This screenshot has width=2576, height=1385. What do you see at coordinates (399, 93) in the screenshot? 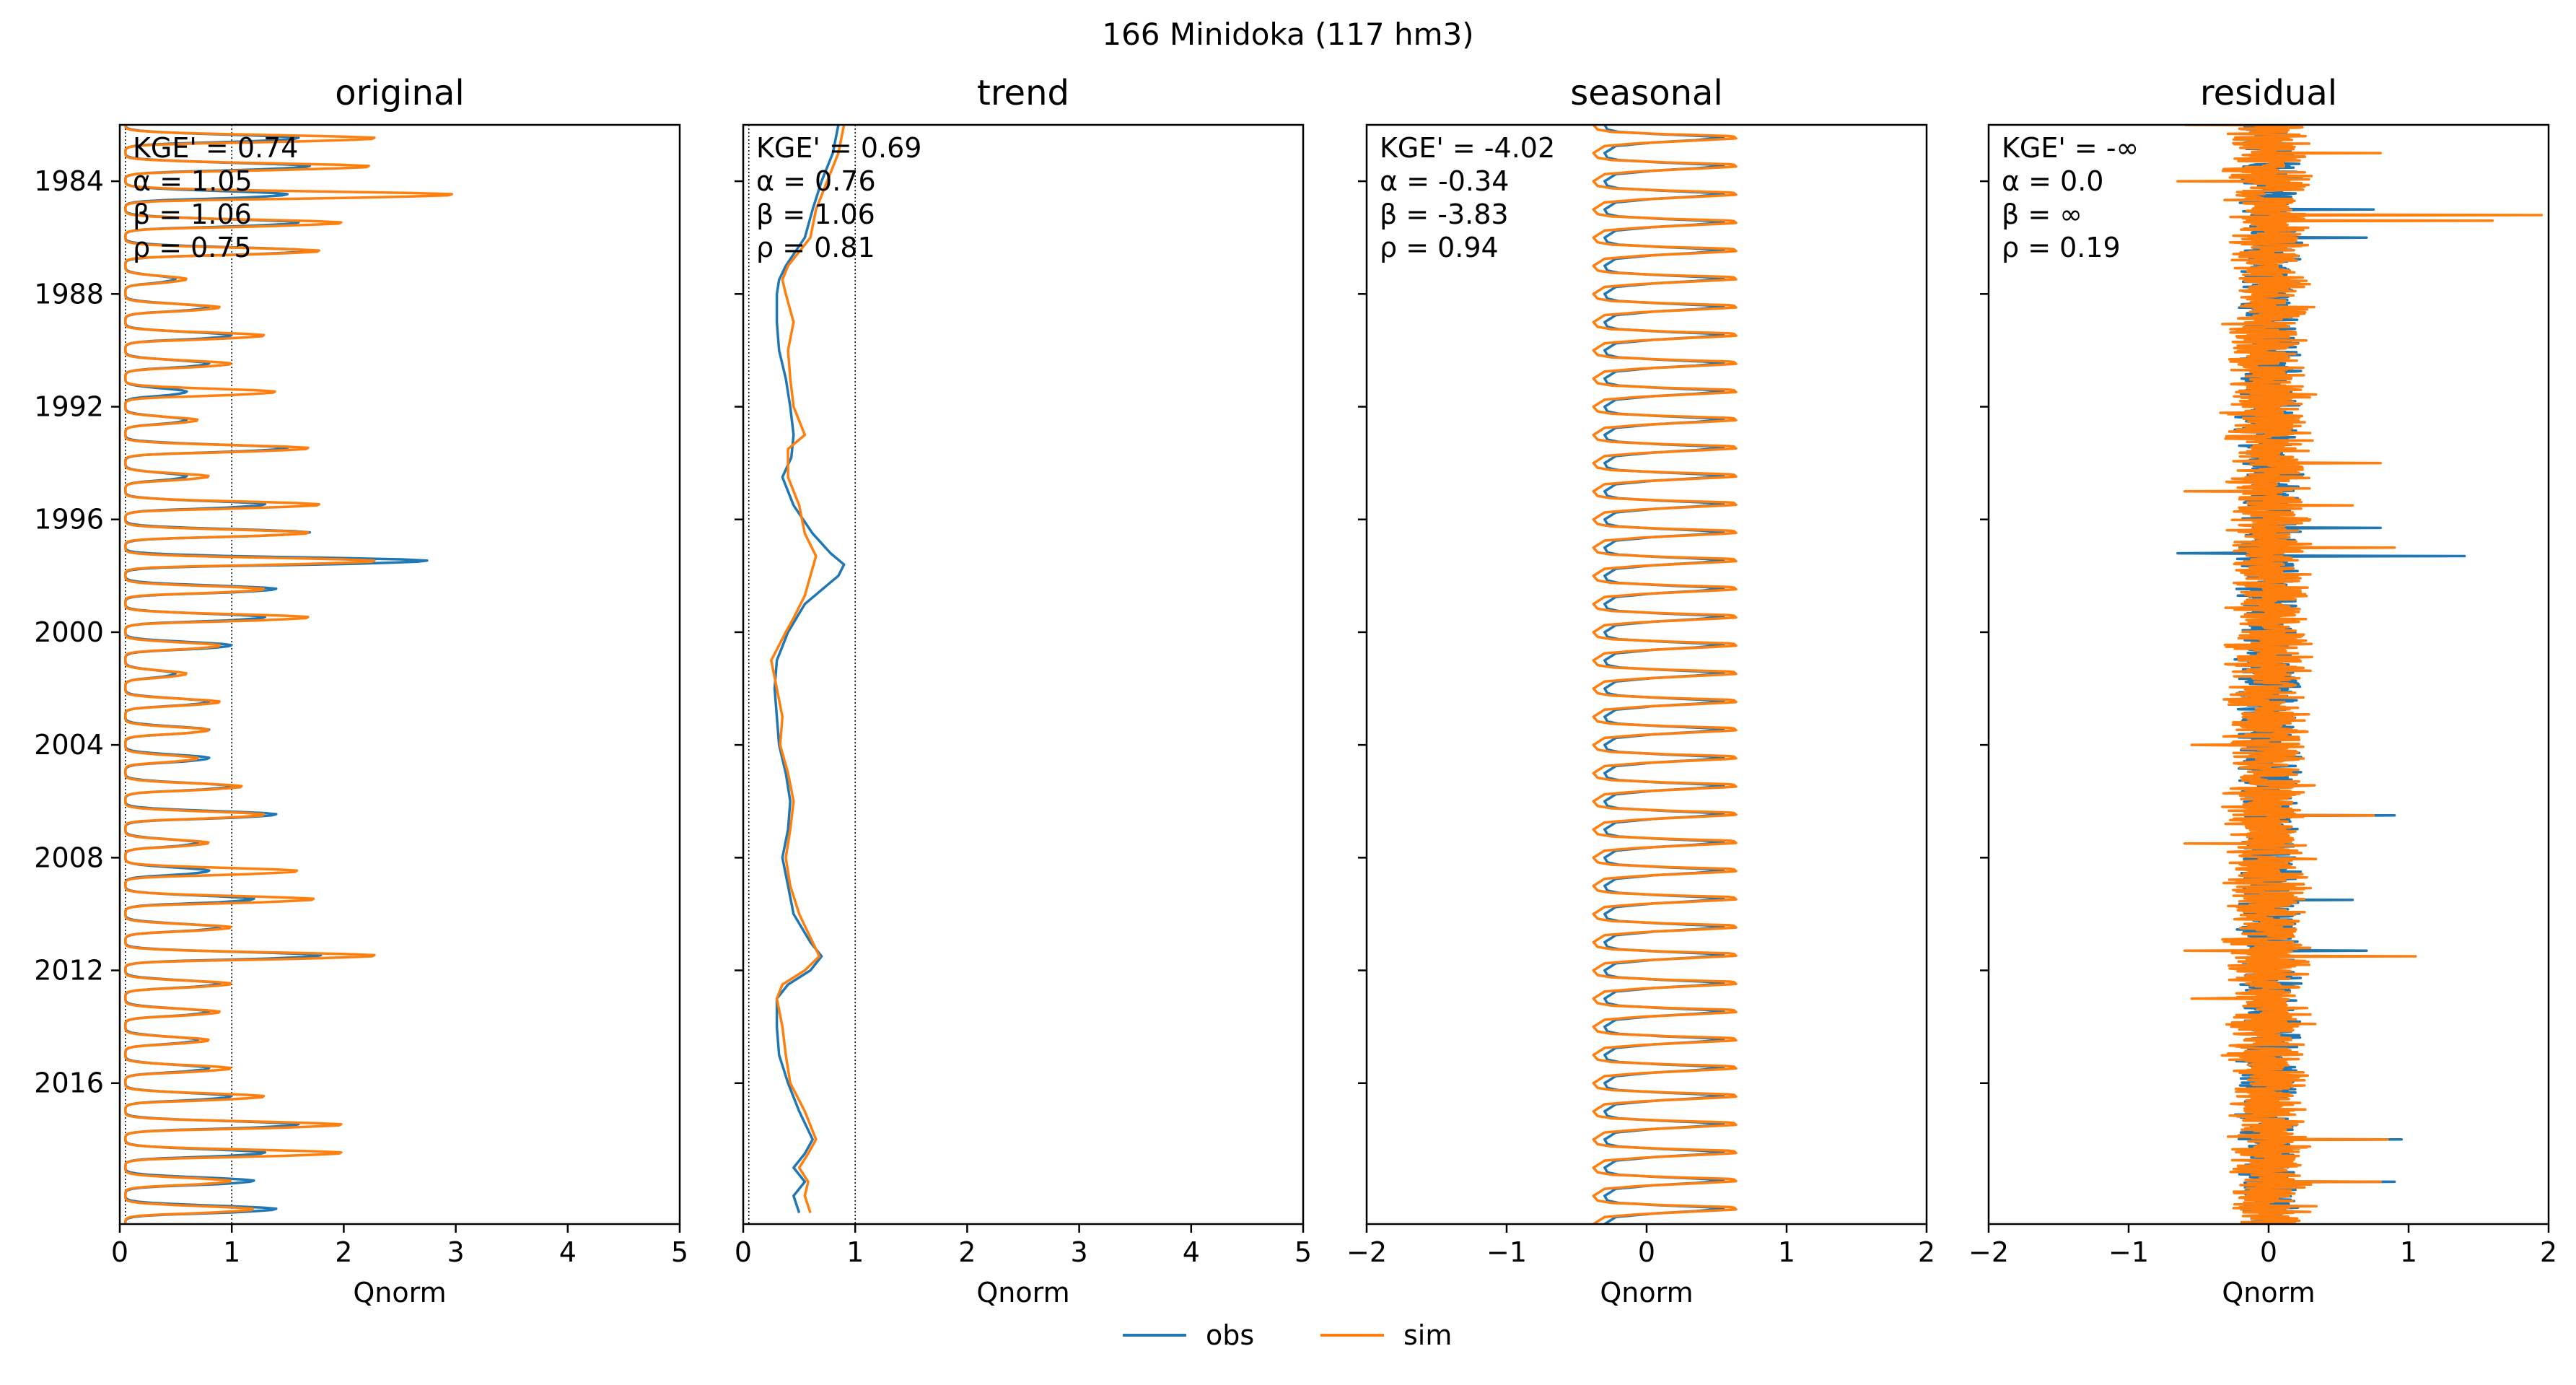
I see `panel-title: original` at bounding box center [399, 93].